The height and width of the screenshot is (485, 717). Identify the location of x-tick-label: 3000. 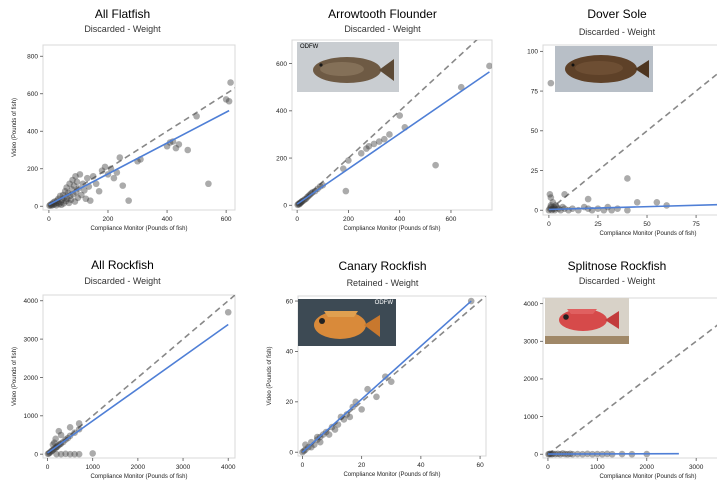
(183, 467).